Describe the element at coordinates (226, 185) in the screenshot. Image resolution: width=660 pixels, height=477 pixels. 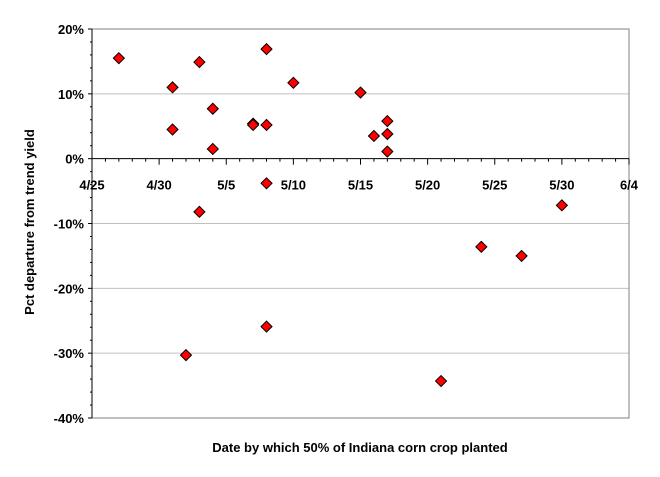
I see `x-tick-label: 5/5` at that location.